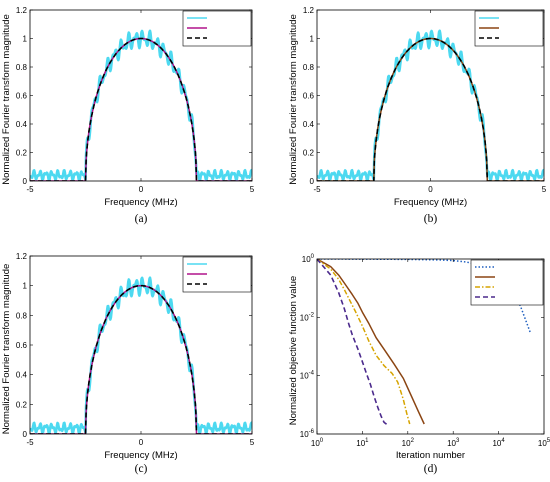 Image resolution: width=550 pixels, height=482 pixels. I want to click on series-line-a-amma-s, so click(364, 342).